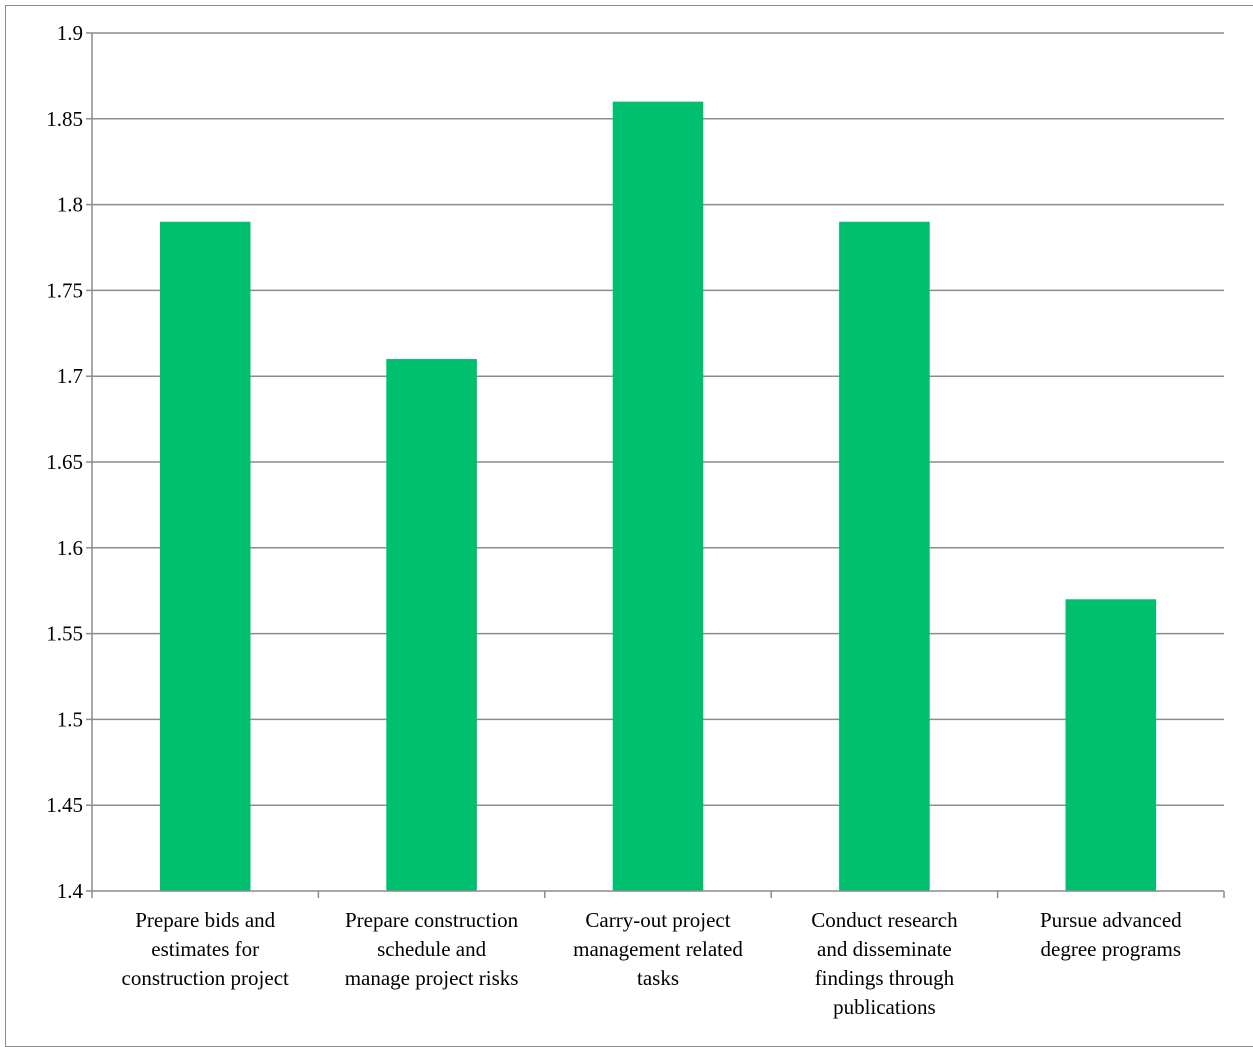 This screenshot has width=1253, height=1047. What do you see at coordinates (70, 548) in the screenshot?
I see `y-tick-label: 1.6` at bounding box center [70, 548].